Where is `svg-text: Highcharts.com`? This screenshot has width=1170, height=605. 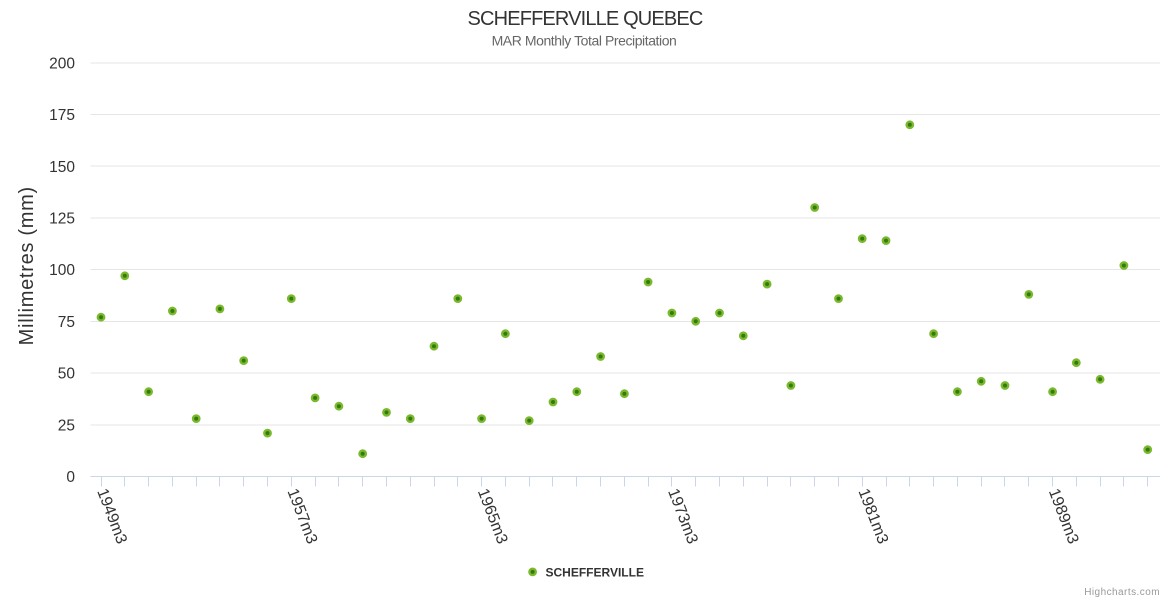 svg-text: Highcharts.com is located at coordinates (1122, 592).